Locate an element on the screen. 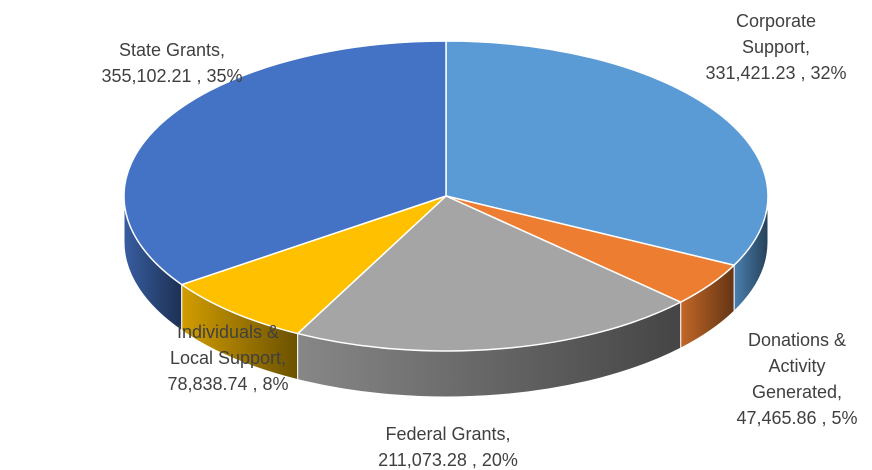  data-label-line: Generated, is located at coordinates (797, 392).